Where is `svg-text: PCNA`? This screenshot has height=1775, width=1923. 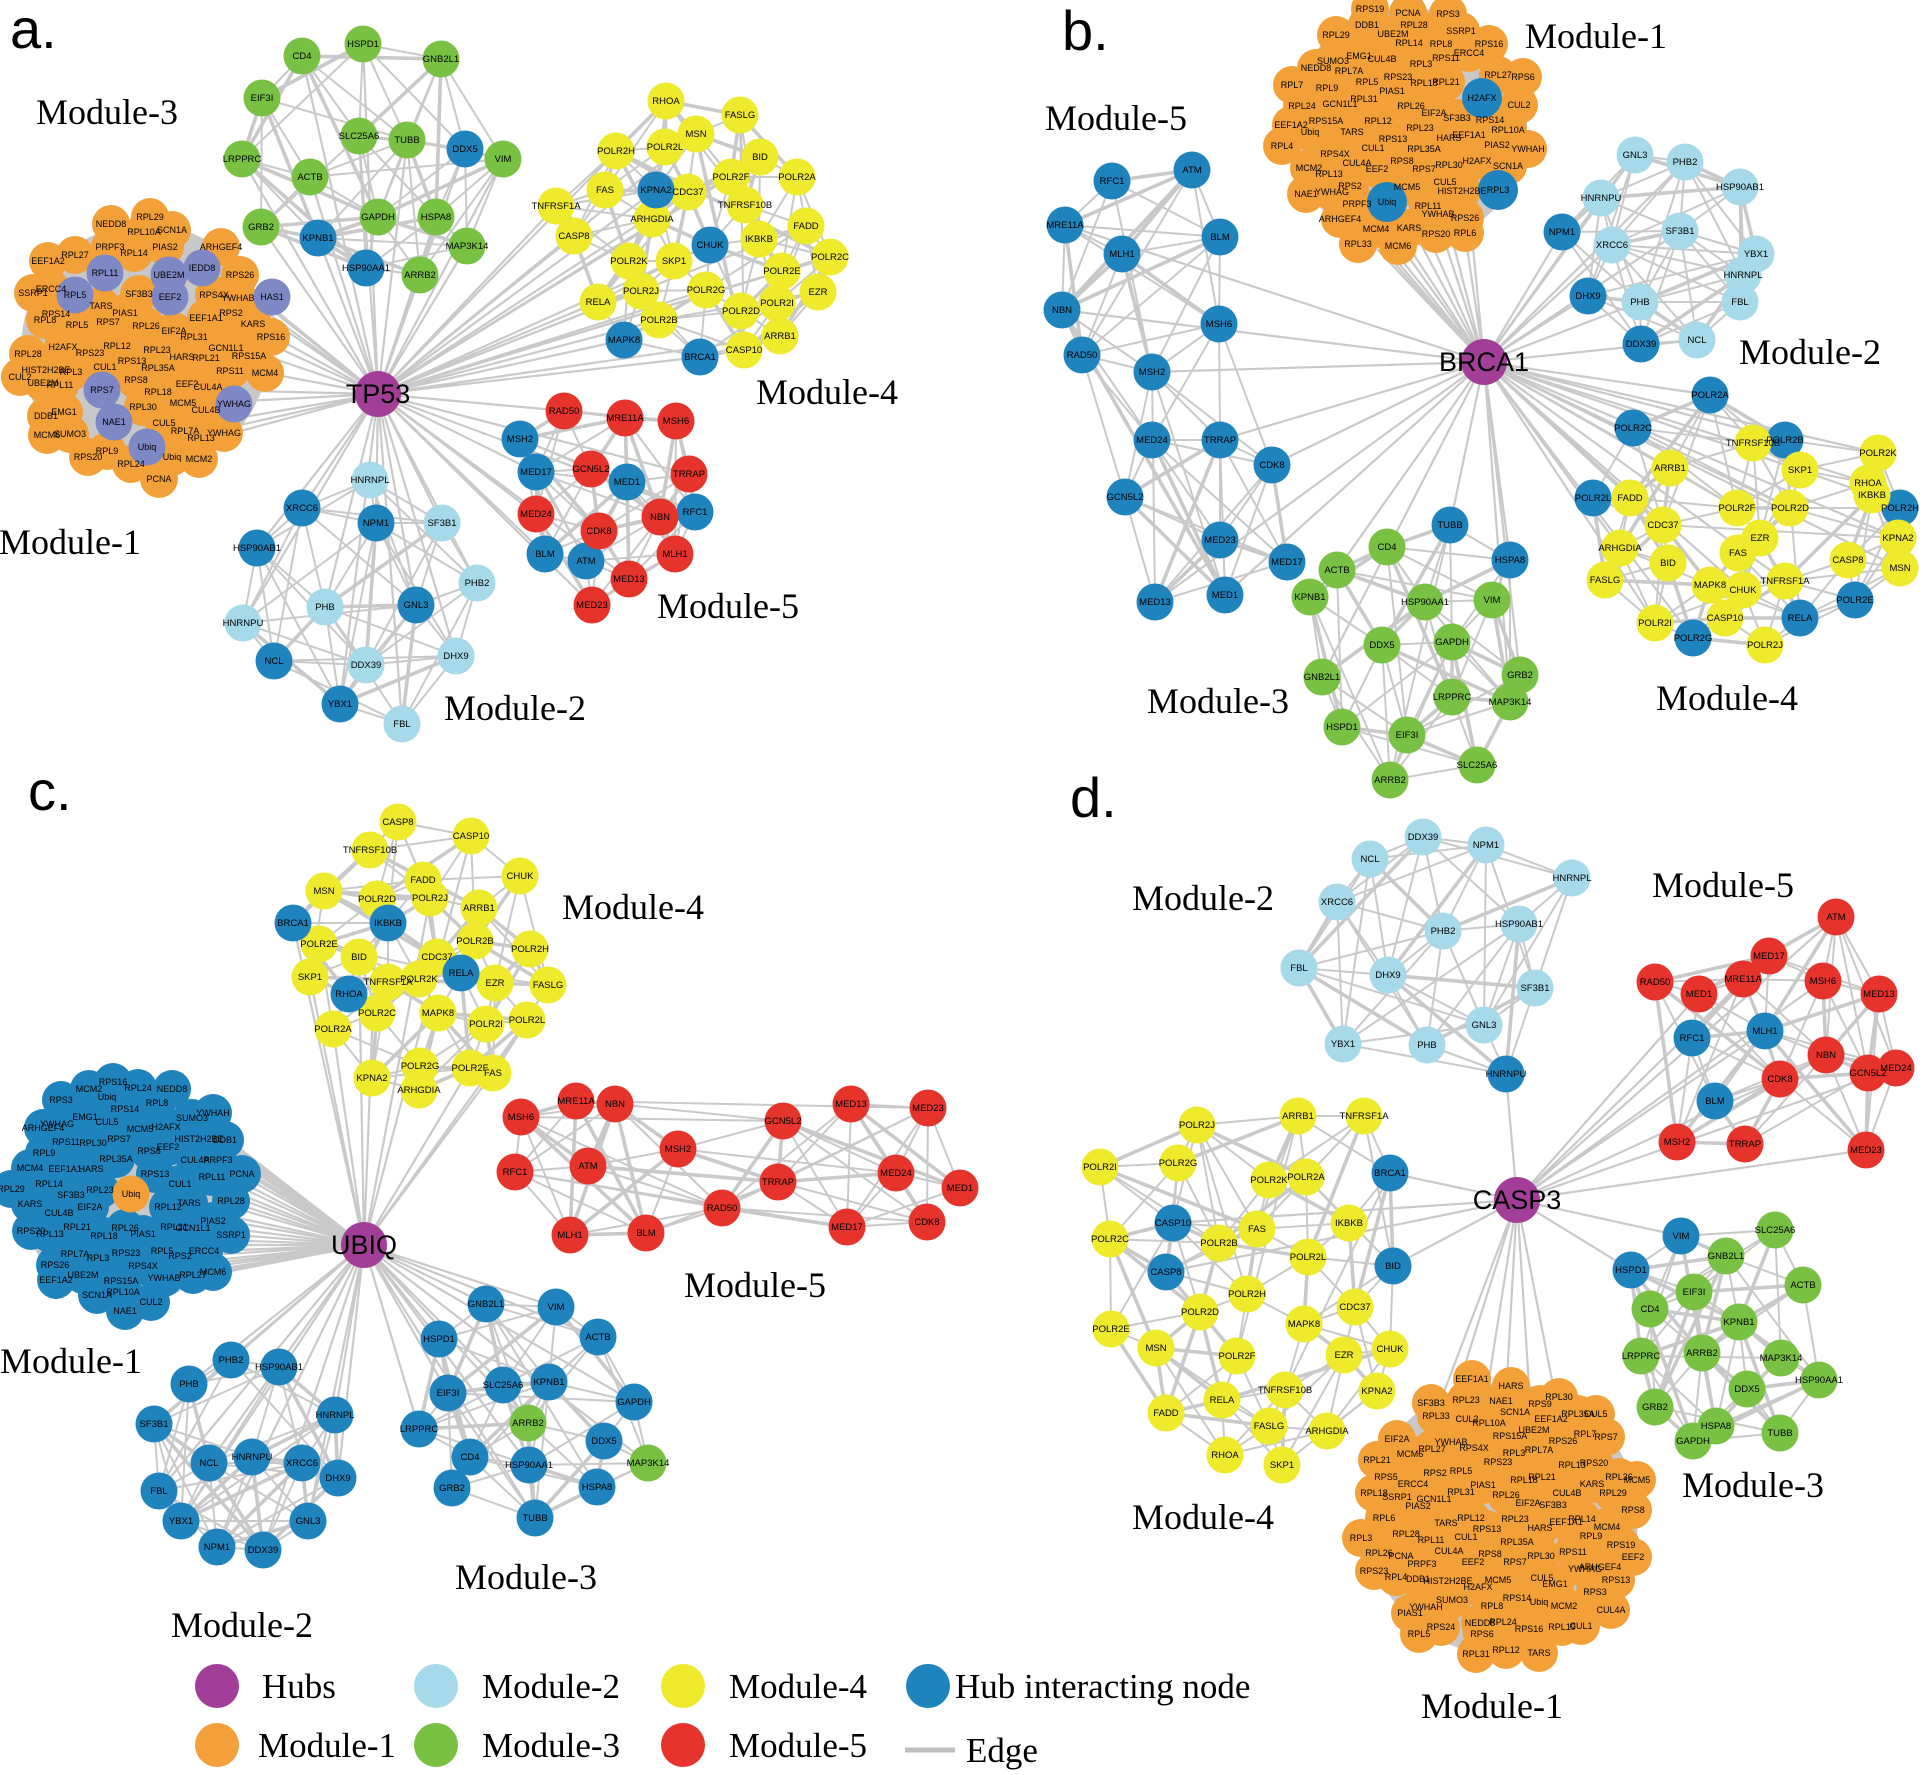 svg-text: PCNA is located at coordinates (1400, 1556).